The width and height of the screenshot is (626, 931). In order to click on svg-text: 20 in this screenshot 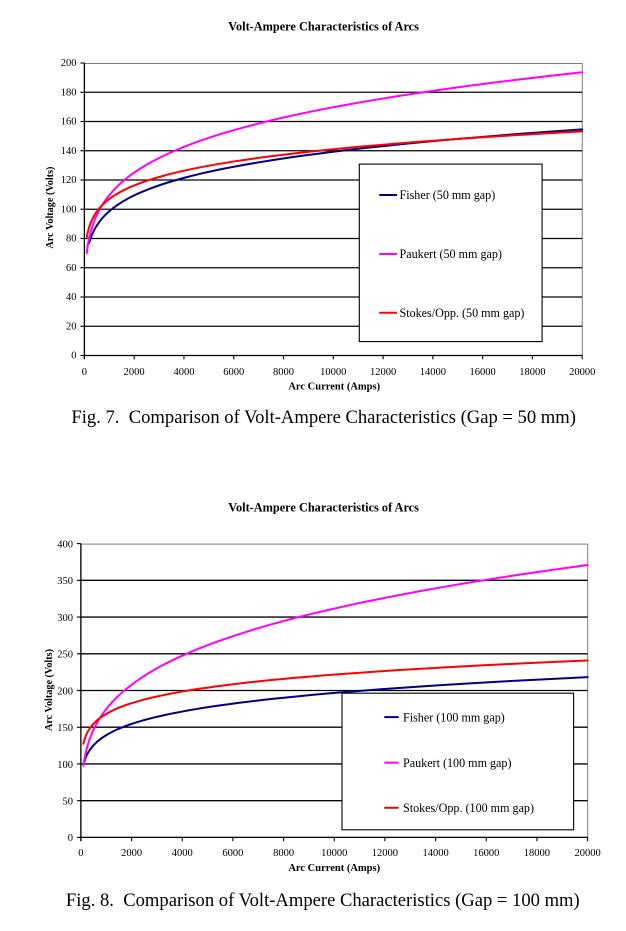, I will do `click(71, 326)`.